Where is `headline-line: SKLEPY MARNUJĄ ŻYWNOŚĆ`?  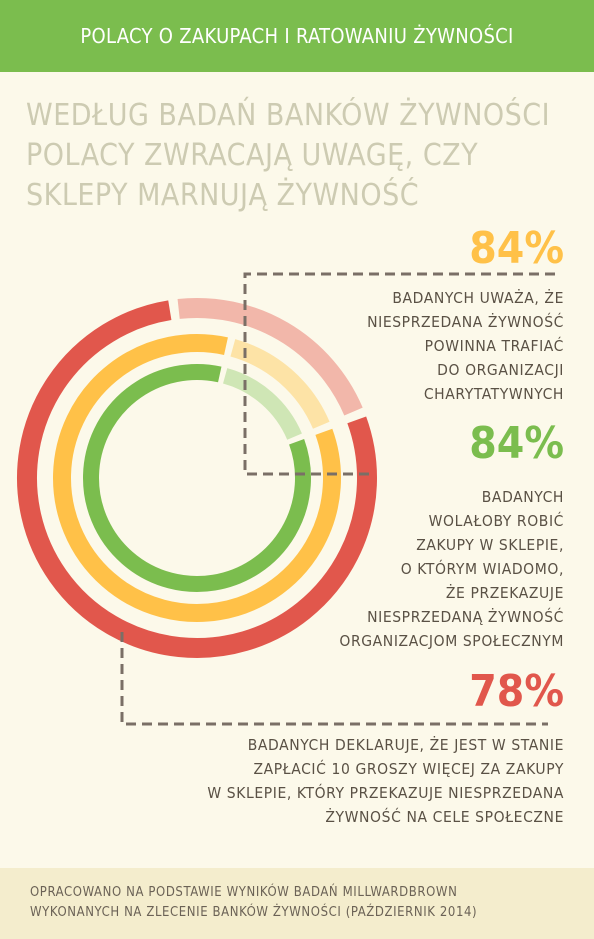 headline-line: SKLEPY MARNUJĄ ŻYWNOŚĆ is located at coordinates (223, 195).